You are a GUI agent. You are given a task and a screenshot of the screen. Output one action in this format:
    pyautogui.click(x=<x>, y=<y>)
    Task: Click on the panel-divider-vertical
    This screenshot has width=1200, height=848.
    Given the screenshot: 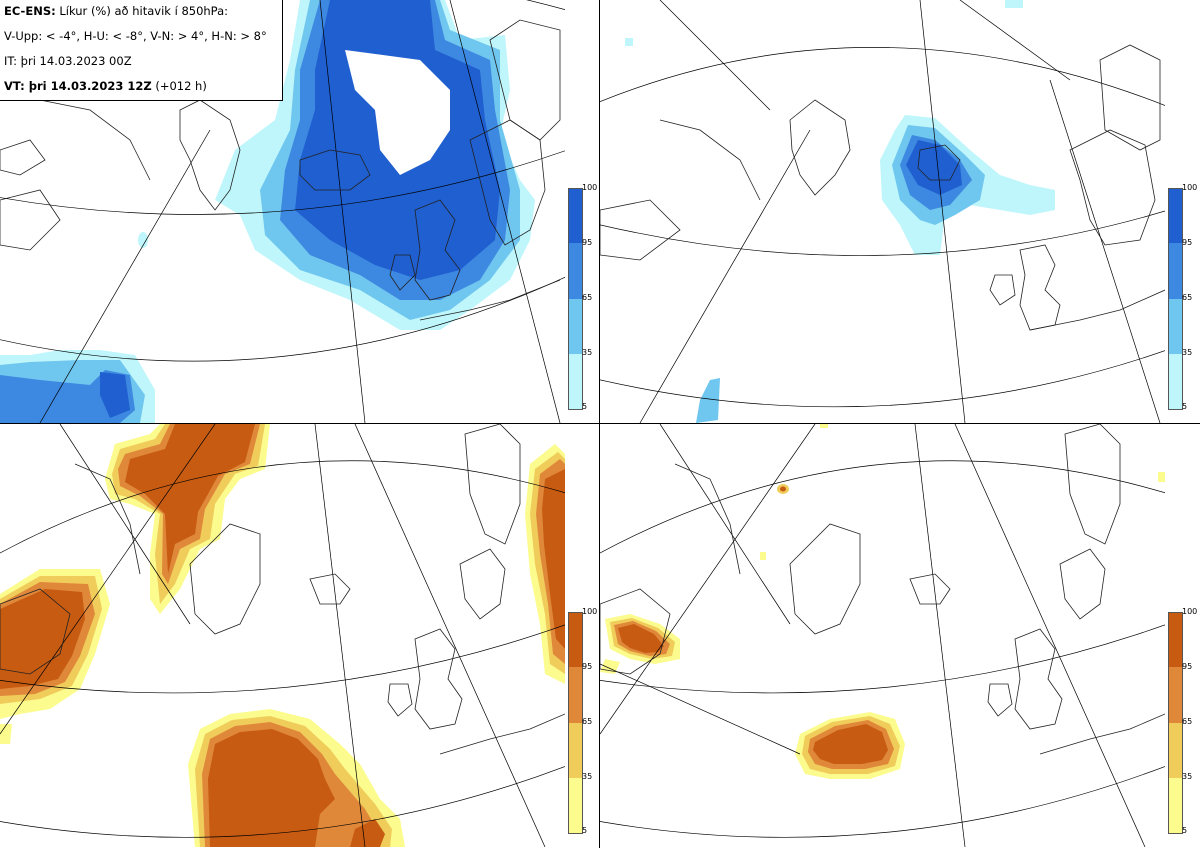 What is the action you would take?
    pyautogui.click(x=599, y=424)
    